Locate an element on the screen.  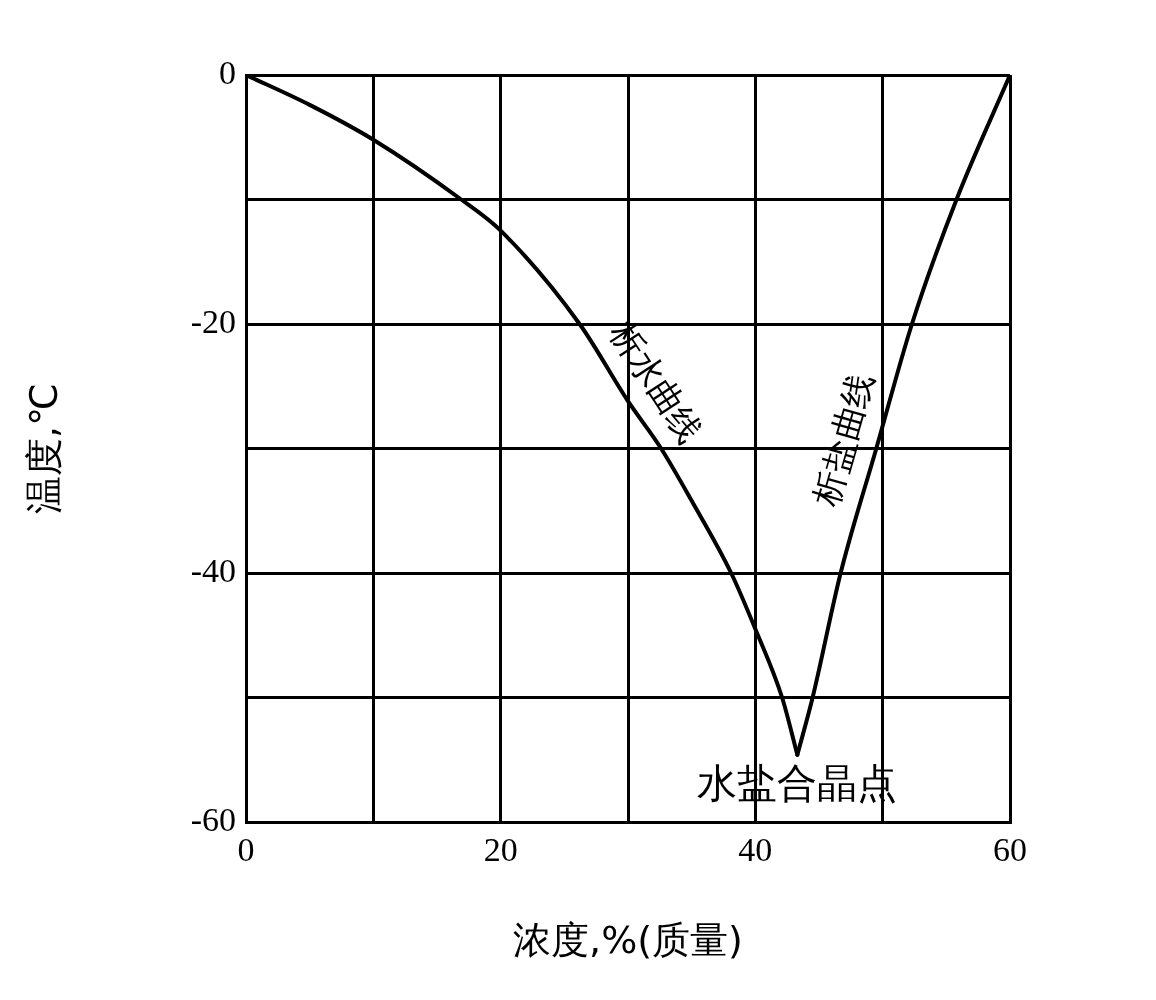
y-tick-label: -60 is located at coordinates (213, 819).